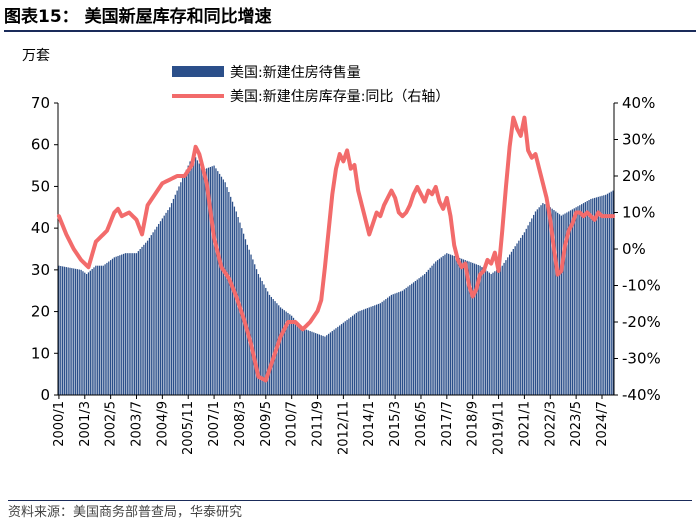 This screenshot has height=529, width=700. Describe the element at coordinates (59, 424) in the screenshot. I see `x-tick-label-0: 2000/1` at that location.